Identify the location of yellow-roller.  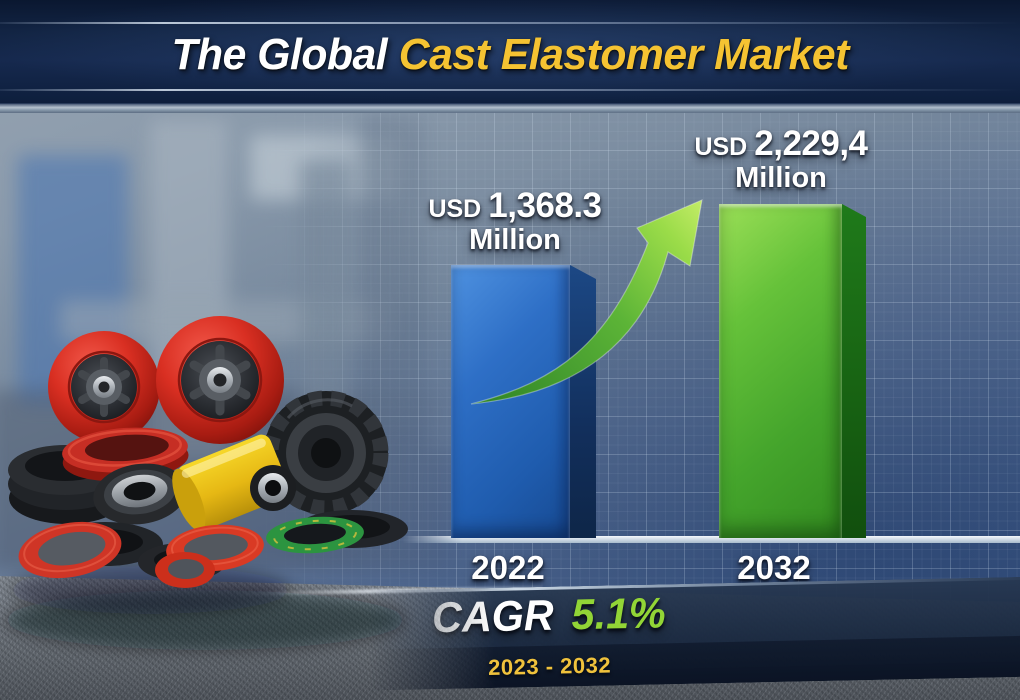
(234, 482).